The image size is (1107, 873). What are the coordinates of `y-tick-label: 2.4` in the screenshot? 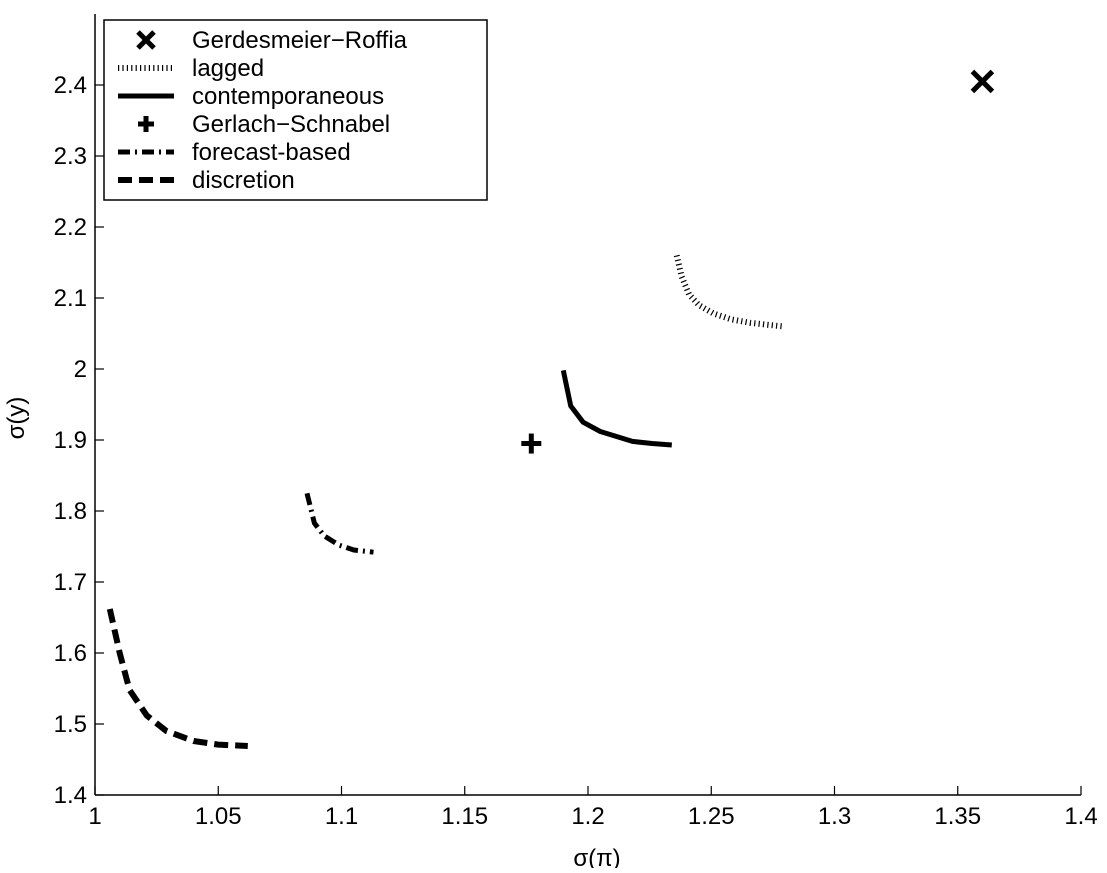 It's located at (70, 85).